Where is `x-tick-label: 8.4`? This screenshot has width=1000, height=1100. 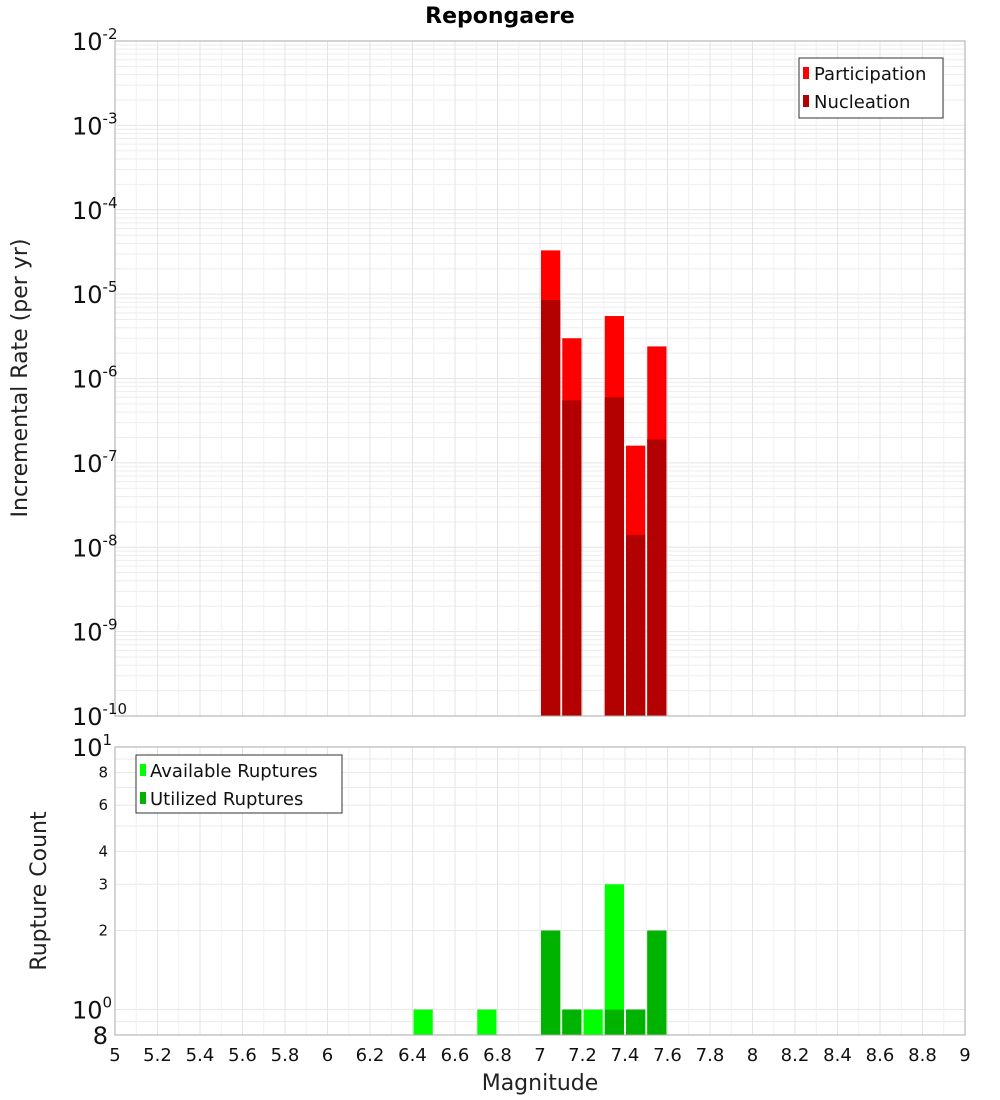 x-tick-label: 8.4 is located at coordinates (837, 1055).